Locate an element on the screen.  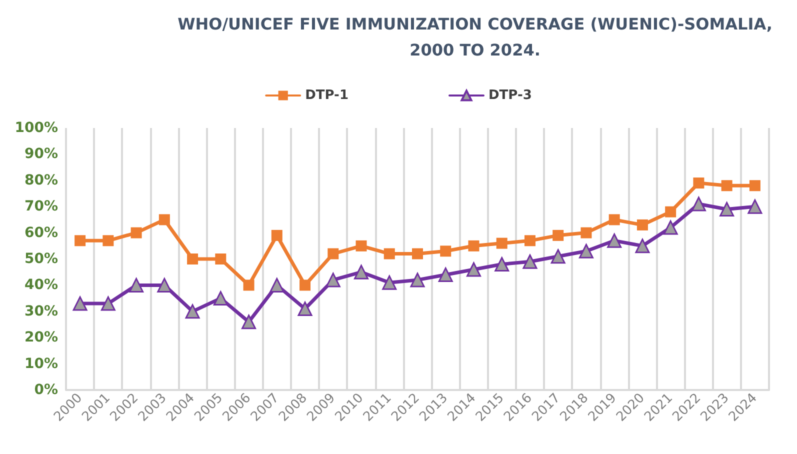
y-tick-label: 80% is located at coordinates (41, 180).